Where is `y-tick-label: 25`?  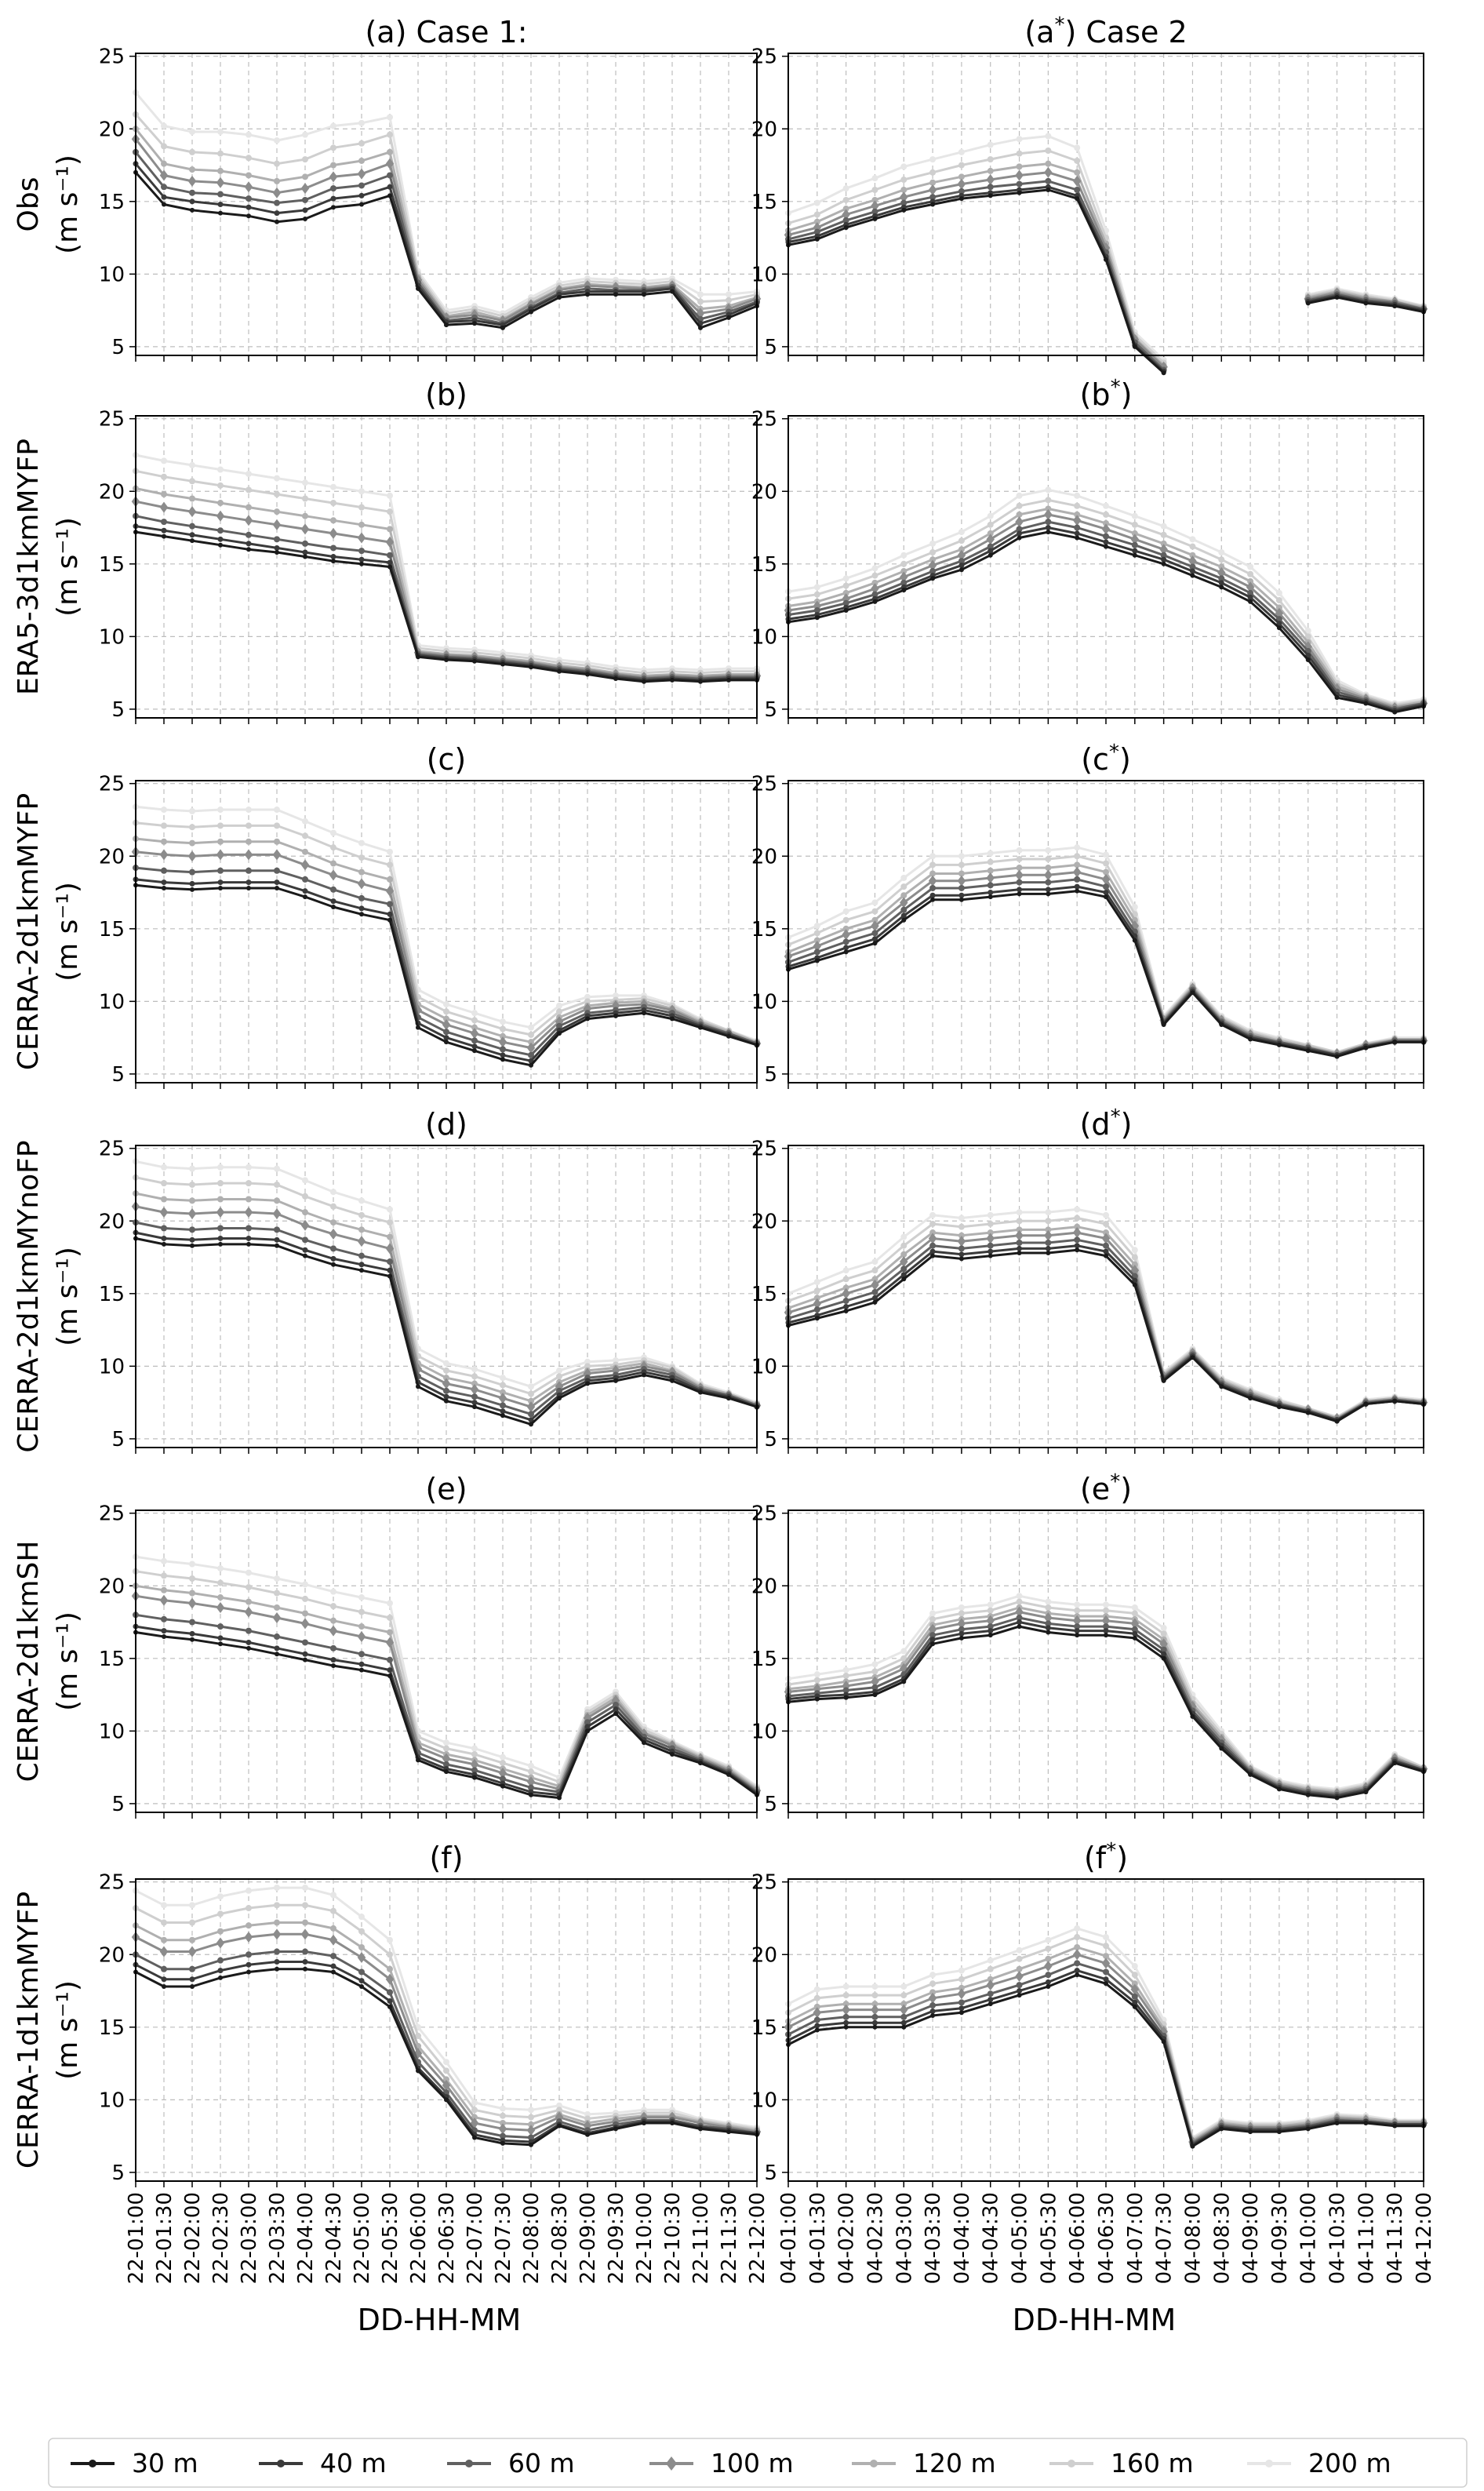 y-tick-label: 25 is located at coordinates (764, 1514).